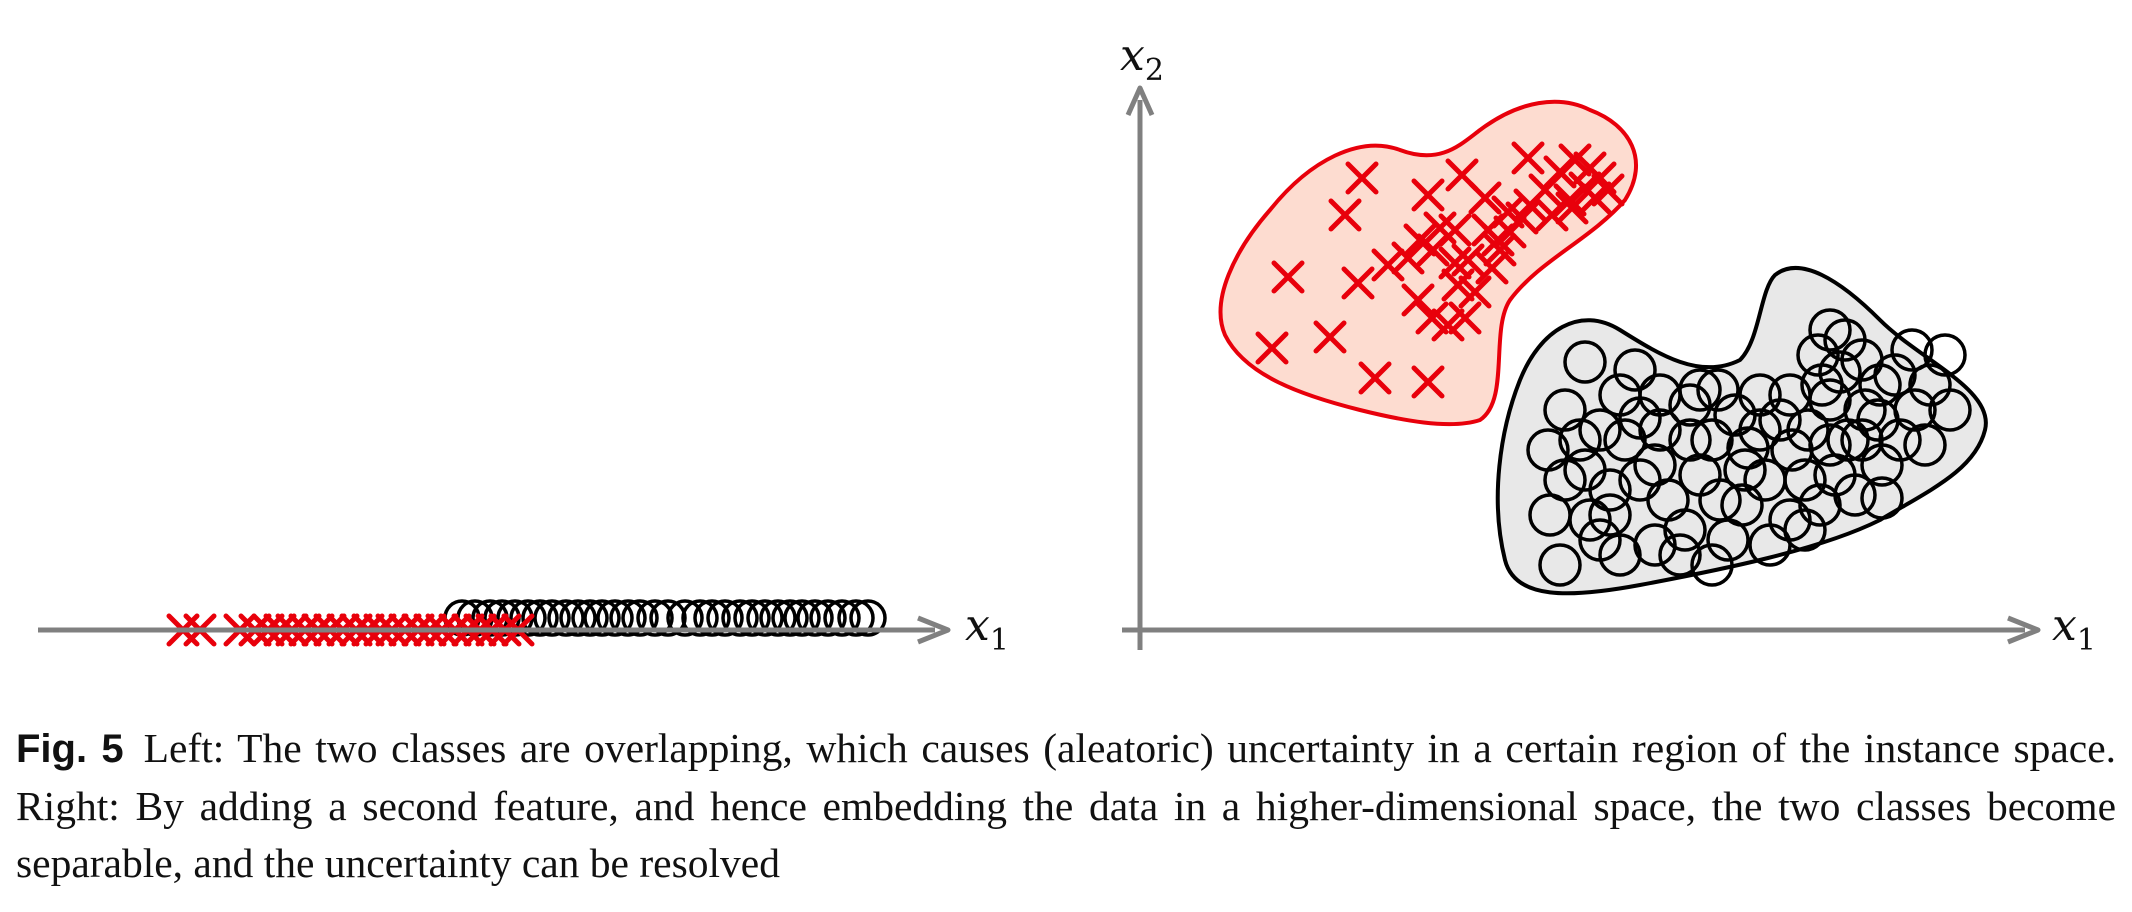 The image size is (2132, 912). I want to click on right-circle-markers, so click(1749, 447).